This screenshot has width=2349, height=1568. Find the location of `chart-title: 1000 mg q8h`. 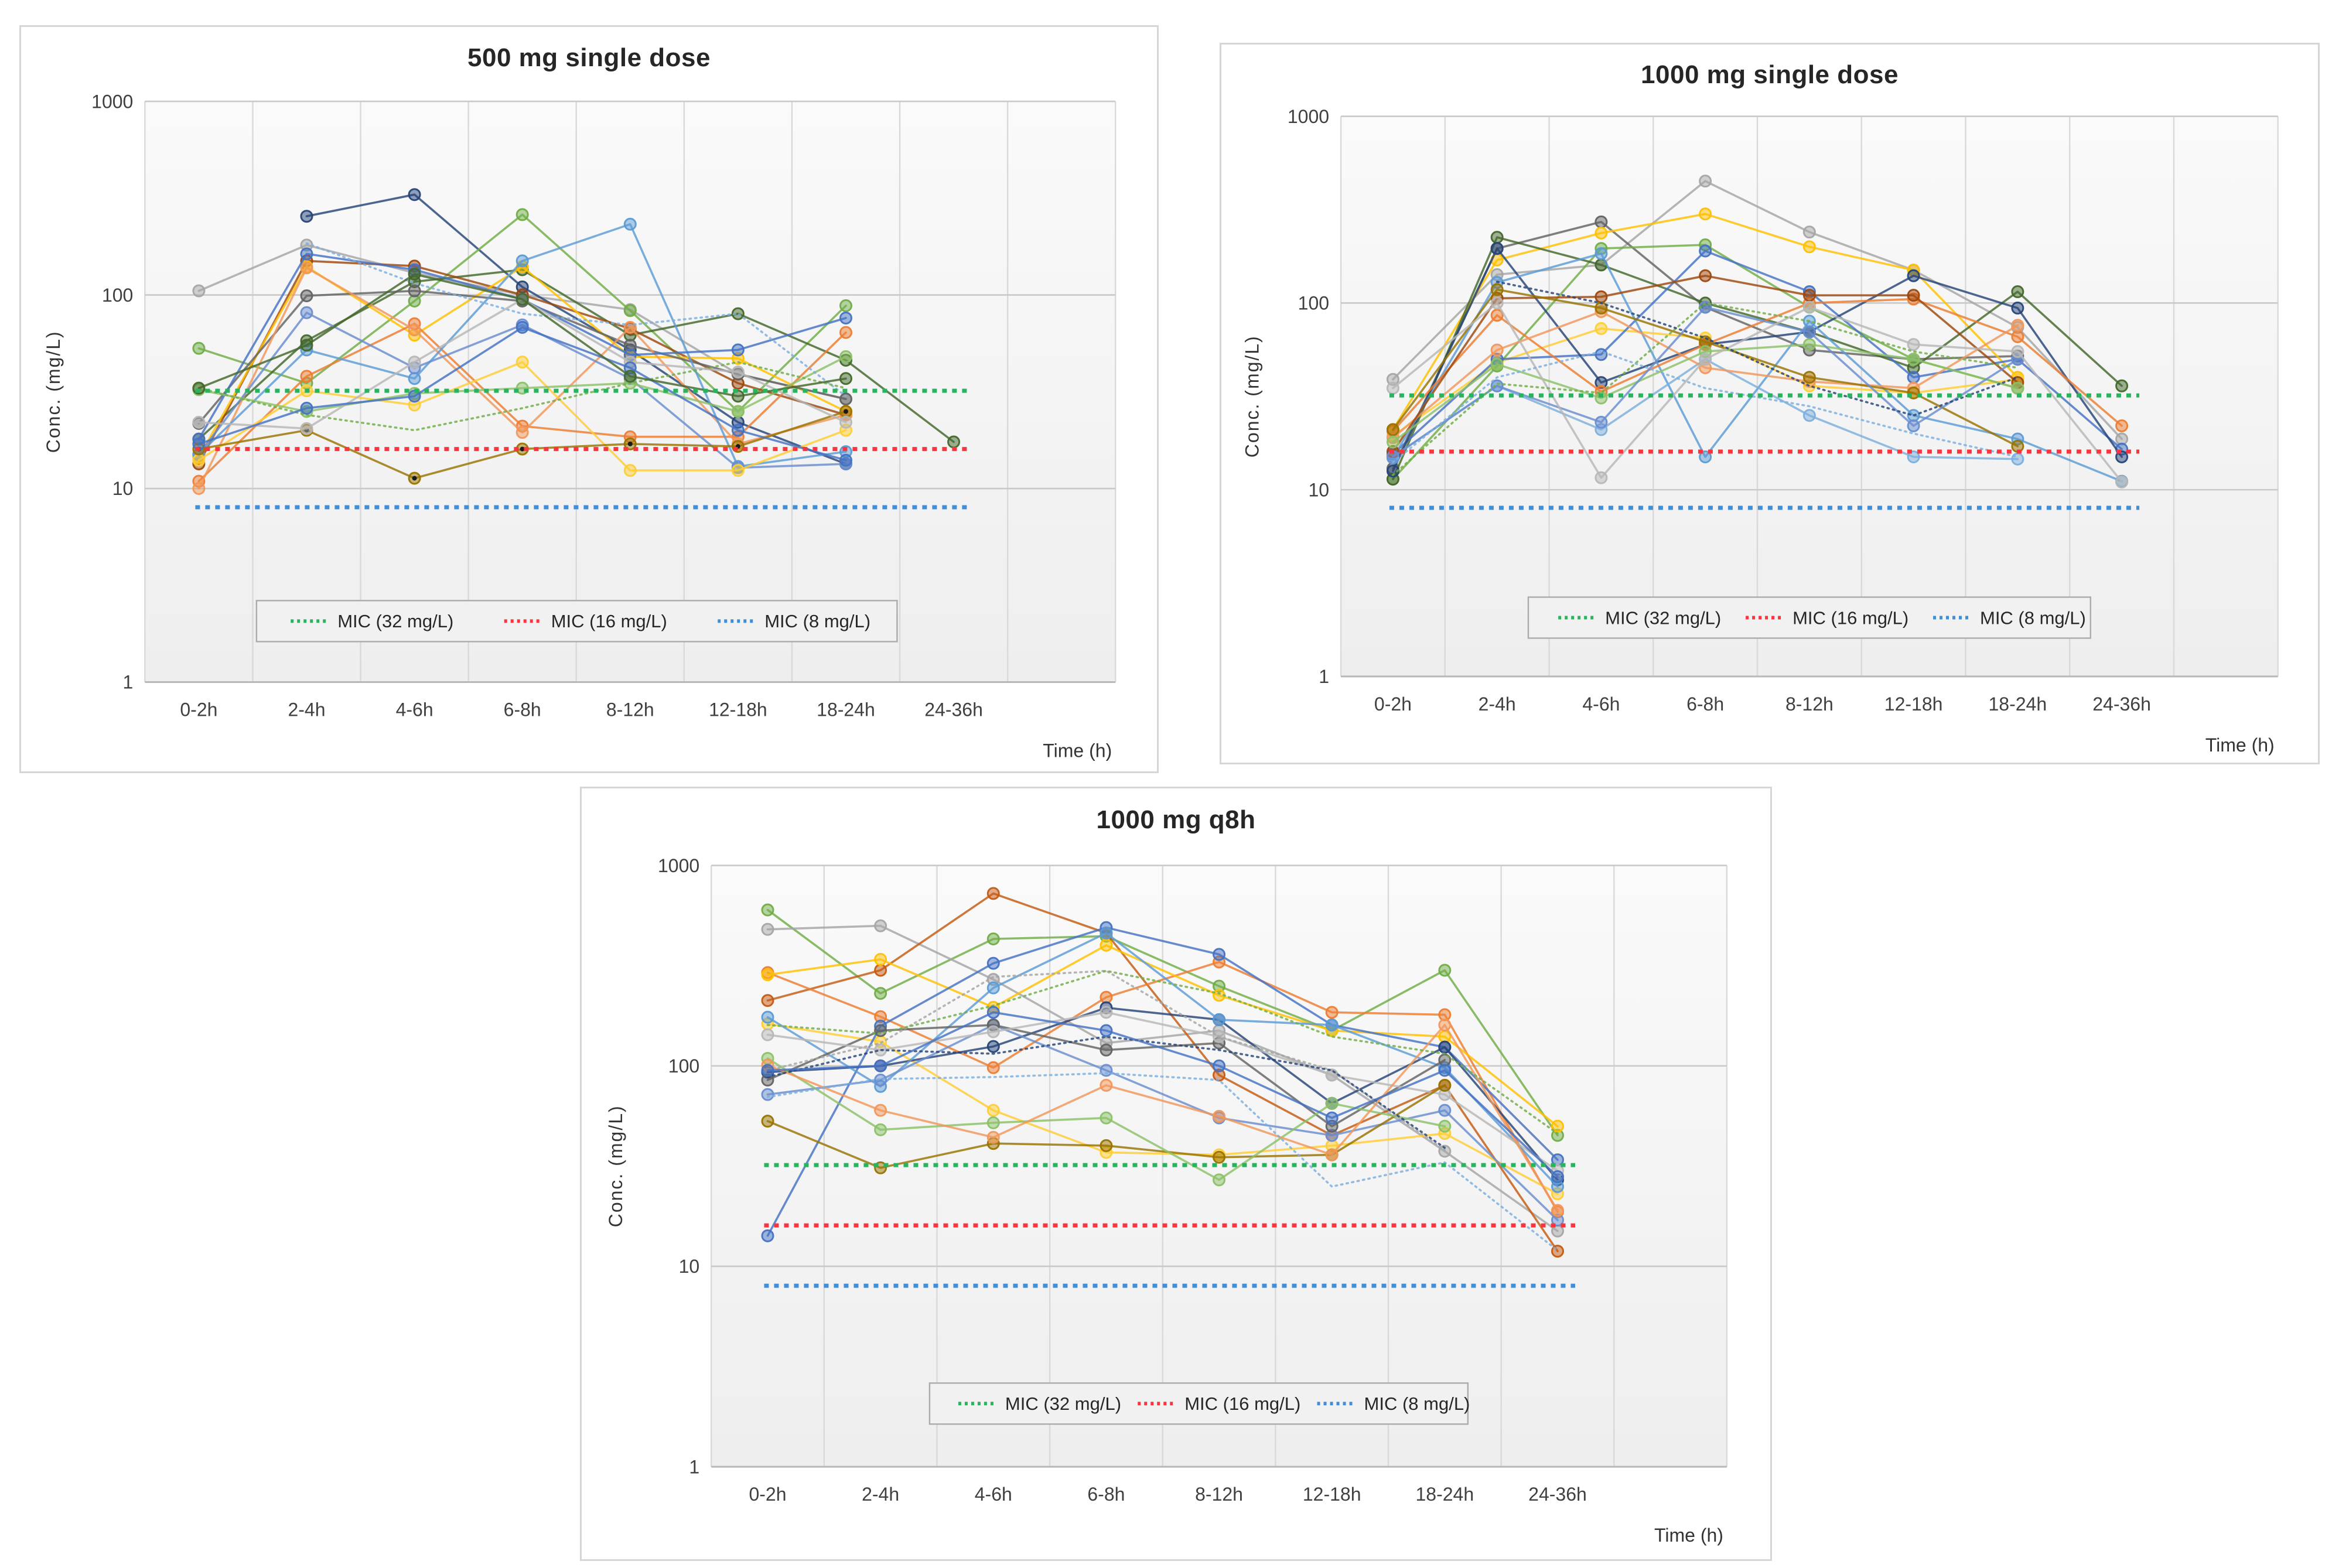

chart-title: 1000 mg q8h is located at coordinates (1176, 819).